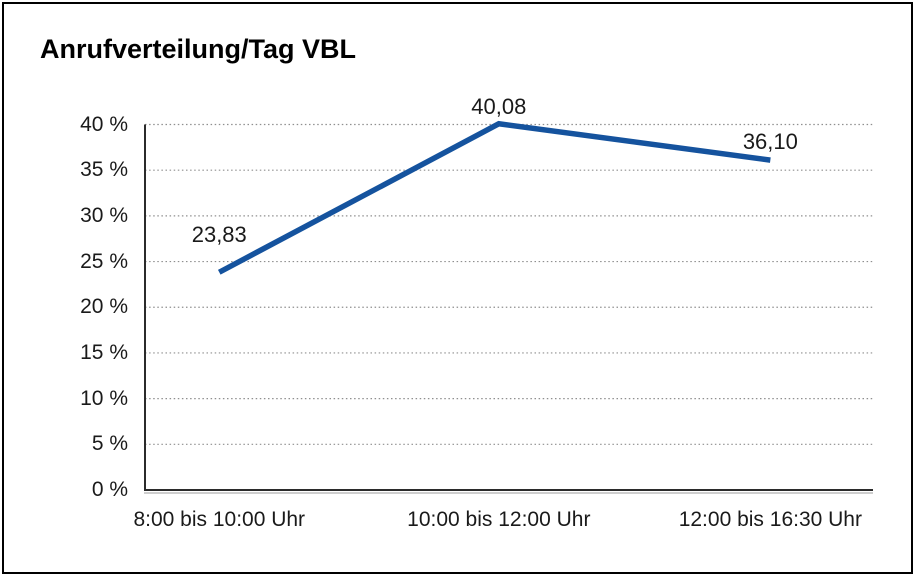 The height and width of the screenshot is (576, 915). Describe the element at coordinates (770, 519) in the screenshot. I see `x-tick-label: 12:00 bis 16:30 Uhr` at that location.